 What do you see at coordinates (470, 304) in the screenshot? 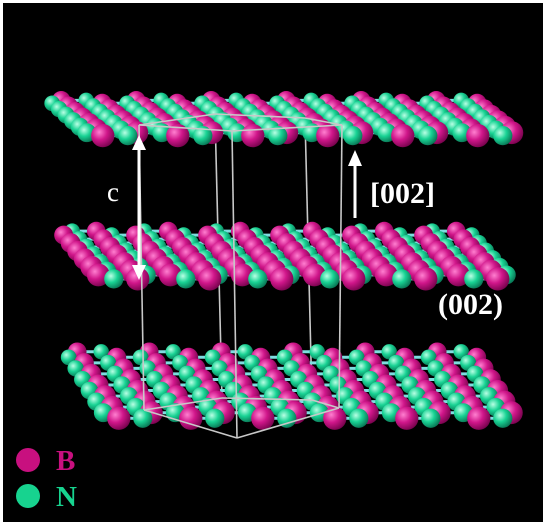
I see `plane-002-label: (002)` at bounding box center [470, 304].